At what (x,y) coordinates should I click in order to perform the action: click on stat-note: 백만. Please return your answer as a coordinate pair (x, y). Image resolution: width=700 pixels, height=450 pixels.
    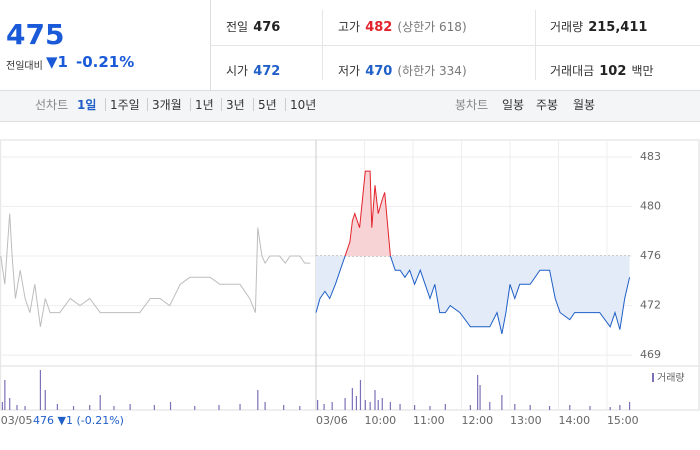
    Looking at the image, I should click on (642, 71).